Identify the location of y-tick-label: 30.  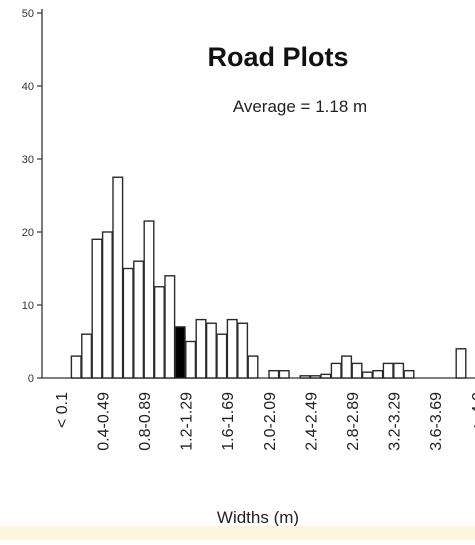
(28, 160).